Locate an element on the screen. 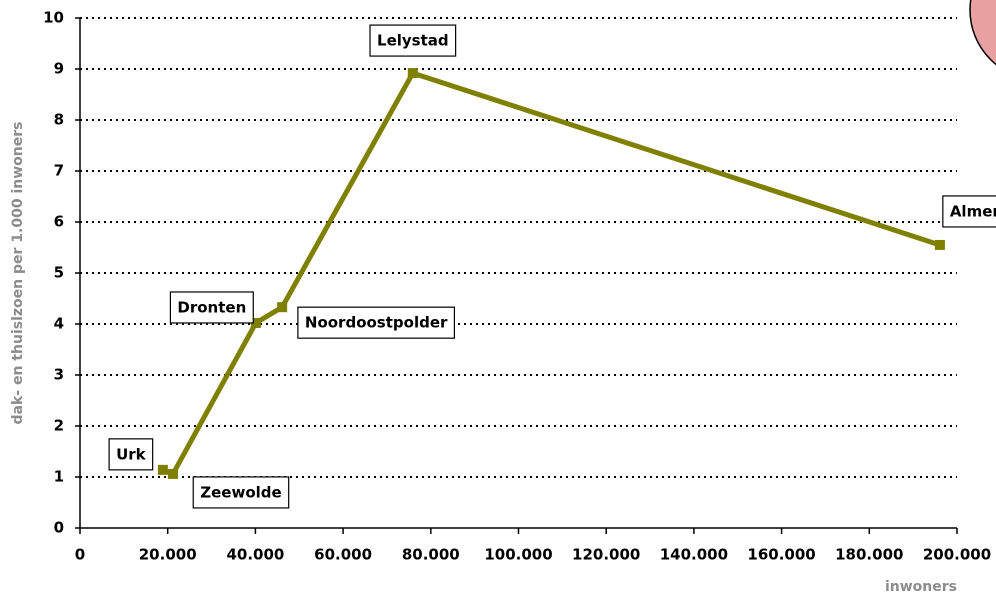 The height and width of the screenshot is (599, 996). x-tick-label: 60.000 is located at coordinates (343, 555).